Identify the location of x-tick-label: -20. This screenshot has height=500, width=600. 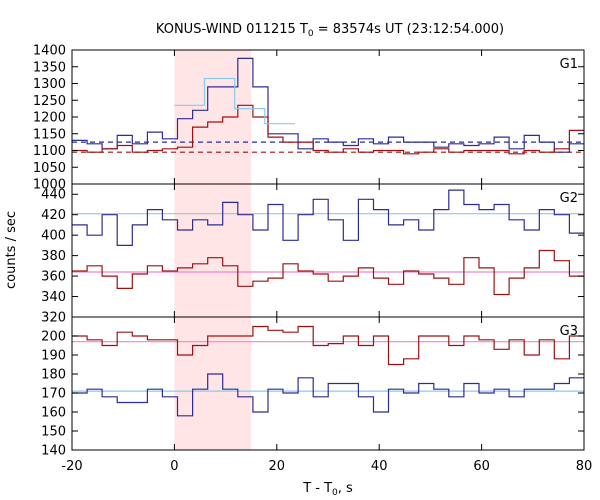
(71, 466).